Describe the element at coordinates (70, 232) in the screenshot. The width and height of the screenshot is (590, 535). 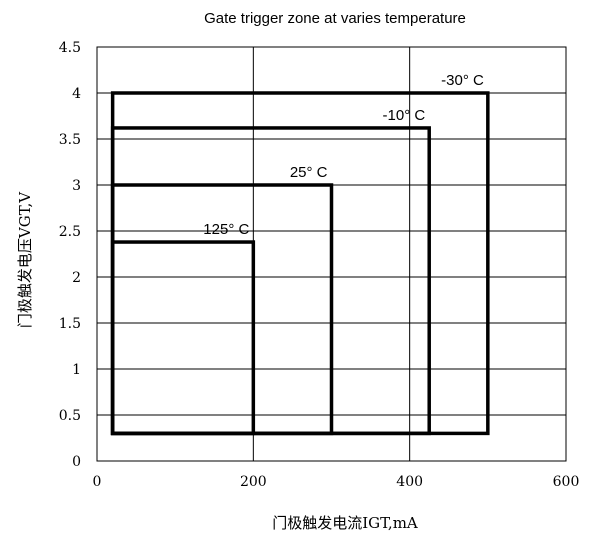
I see `y-tick-label: 2.5` at that location.